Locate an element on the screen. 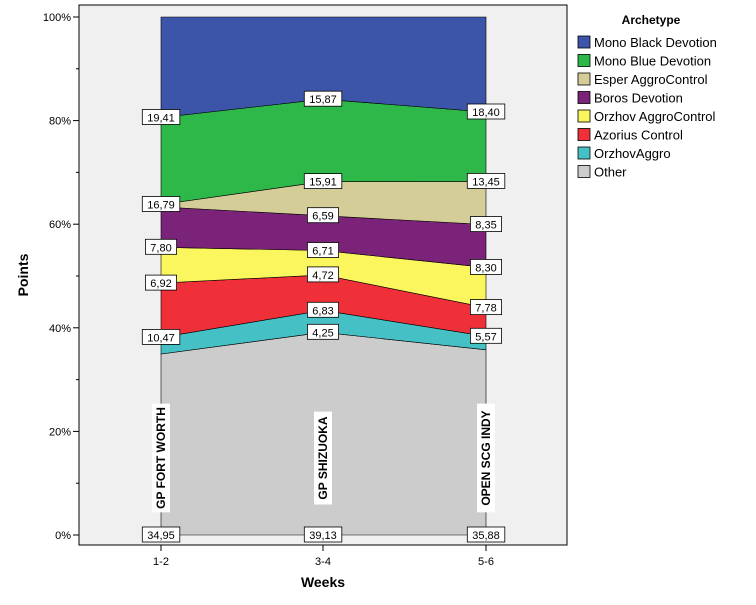 This screenshot has height=605, width=756. svg-text: 18,40 is located at coordinates (486, 113).